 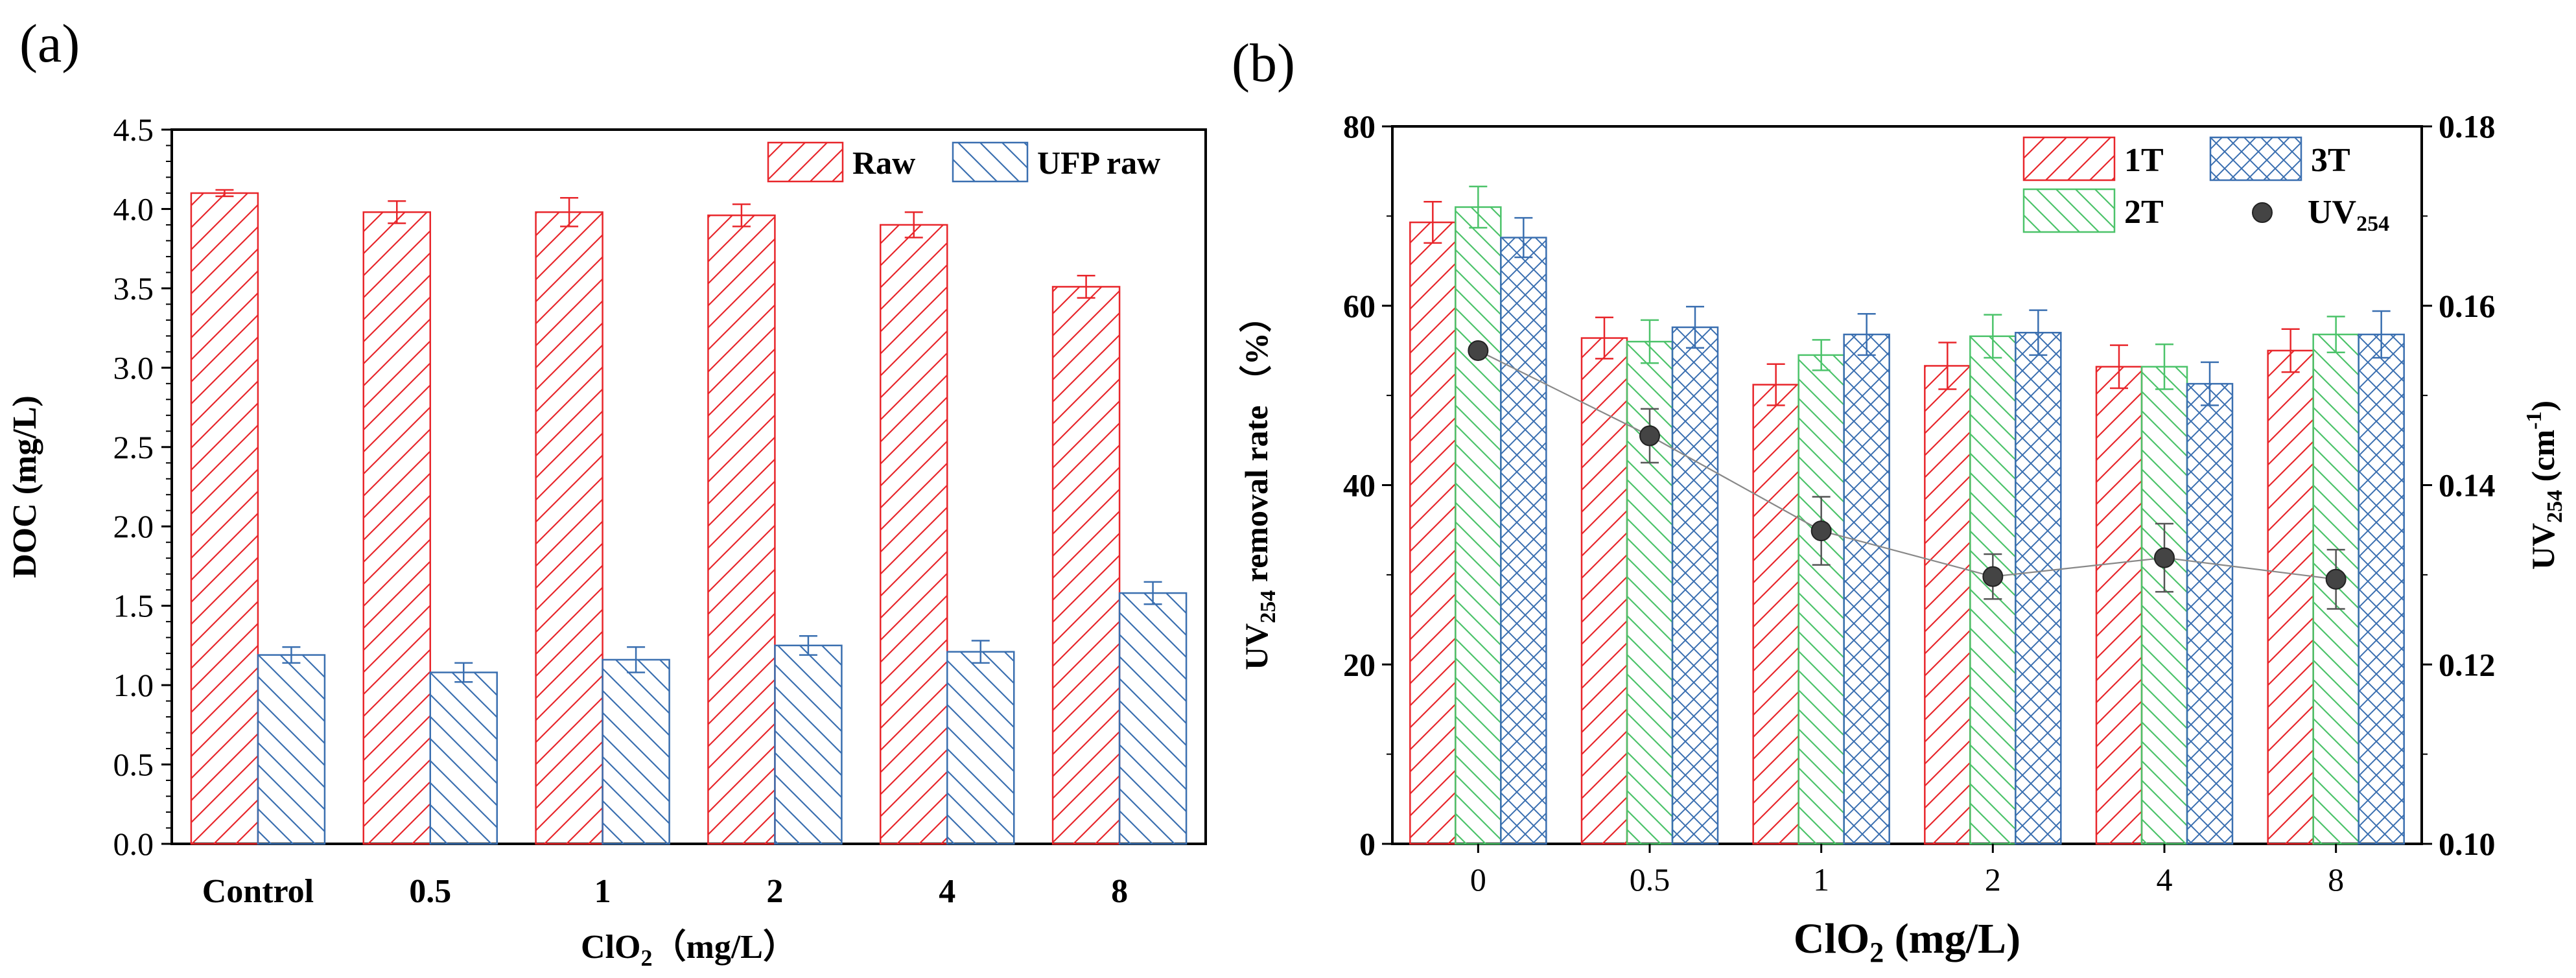 I want to click on x-tick-label: 0, so click(x=1478, y=879).